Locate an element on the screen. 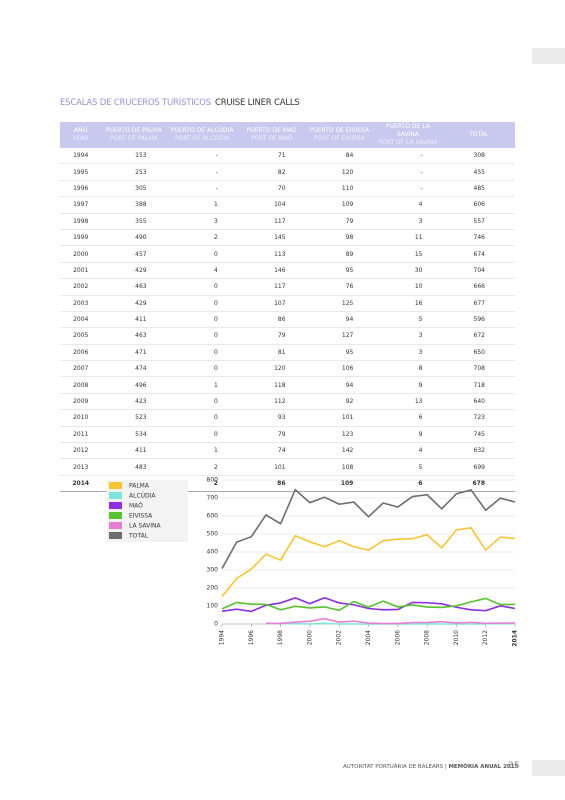 The width and height of the screenshot is (565, 800). x-tick-label: 1998 is located at coordinates (280, 637).